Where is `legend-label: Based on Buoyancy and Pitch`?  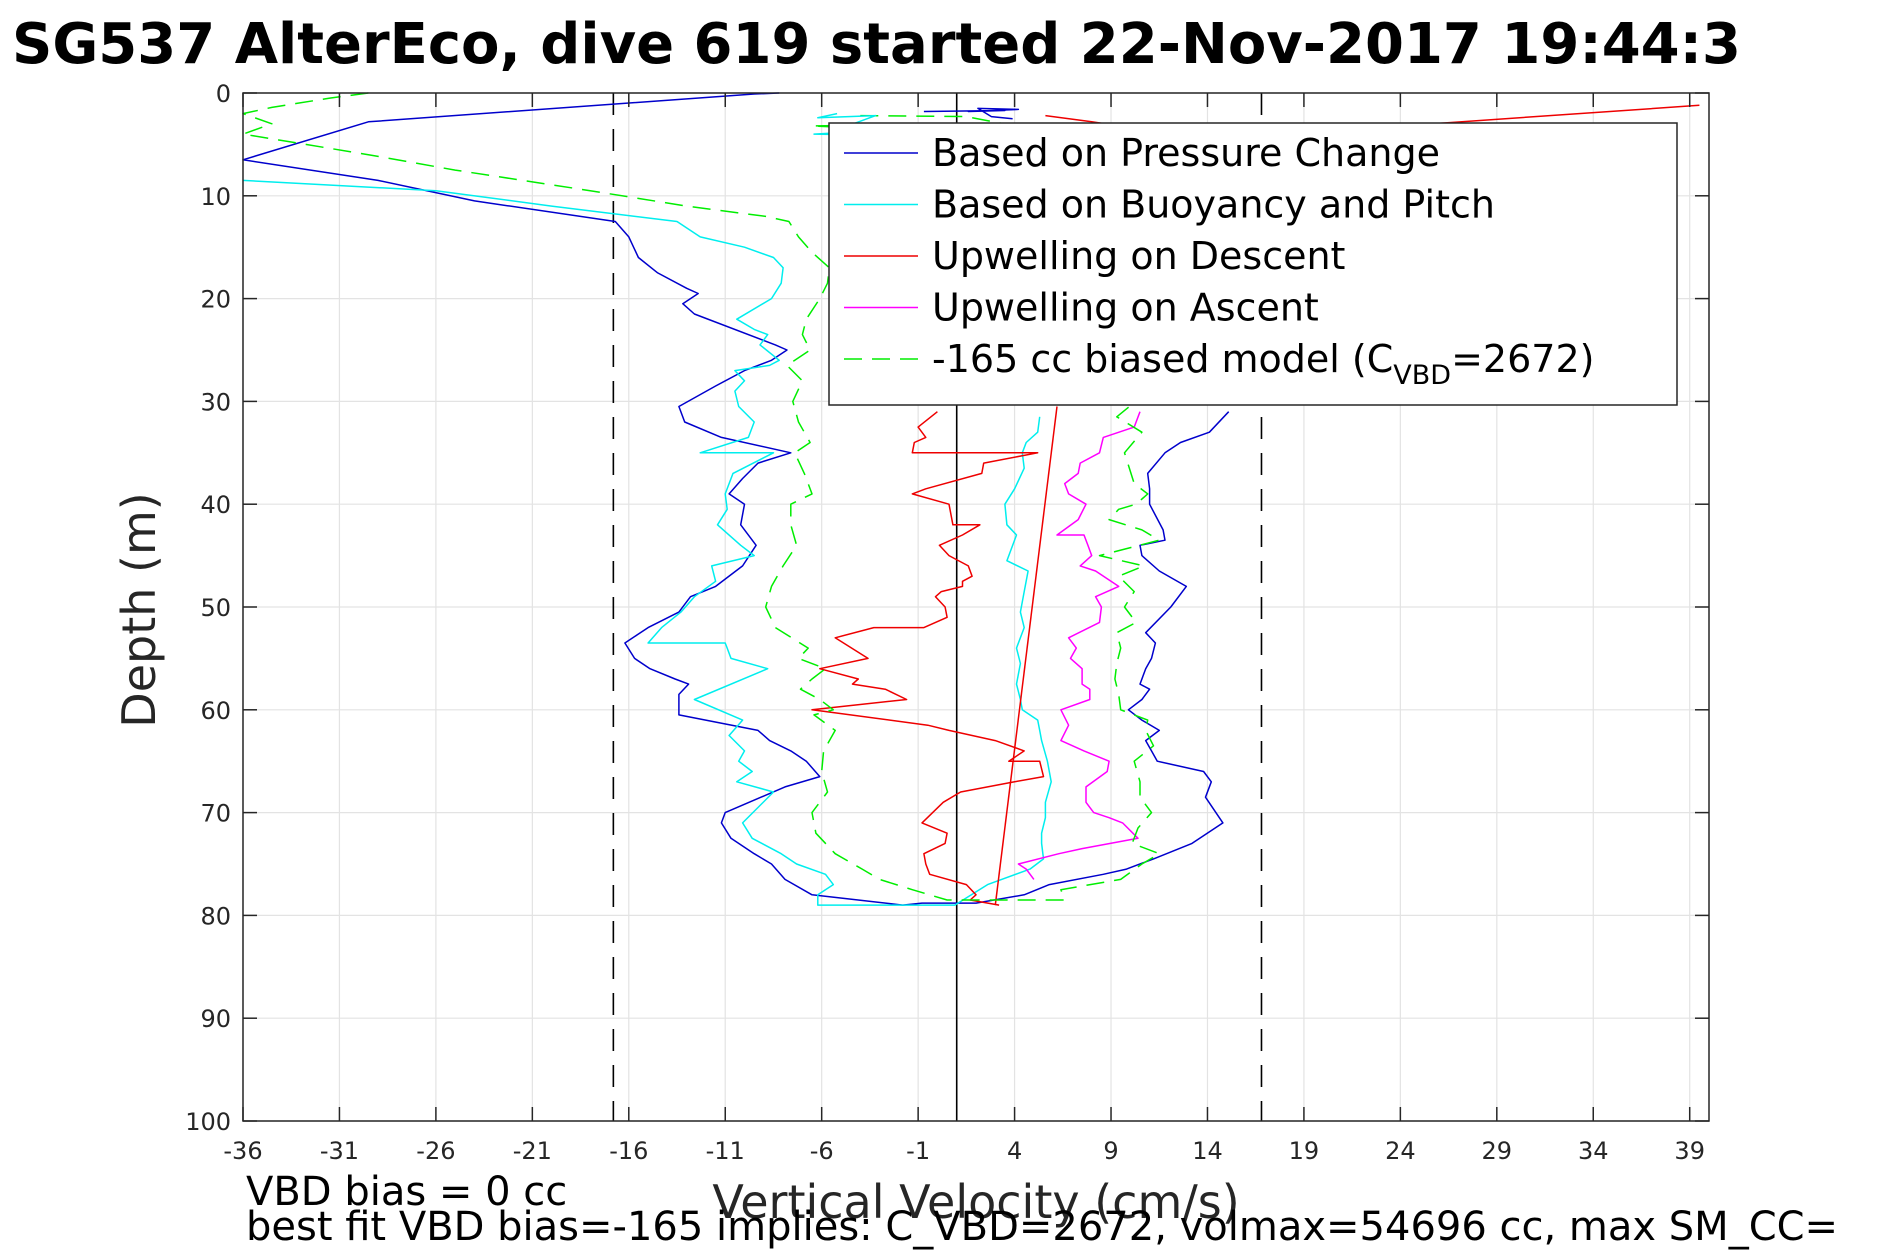
legend-label: Based on Buoyancy and Pitch is located at coordinates (1213, 205).